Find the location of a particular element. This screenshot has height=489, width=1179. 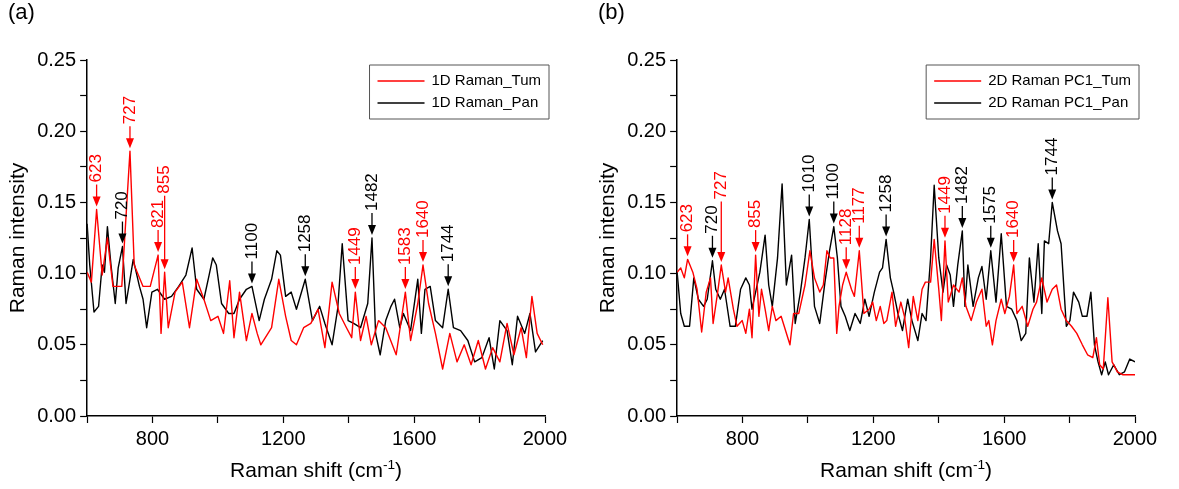

legend-label: 1D Raman_Tum is located at coordinates (486, 80).